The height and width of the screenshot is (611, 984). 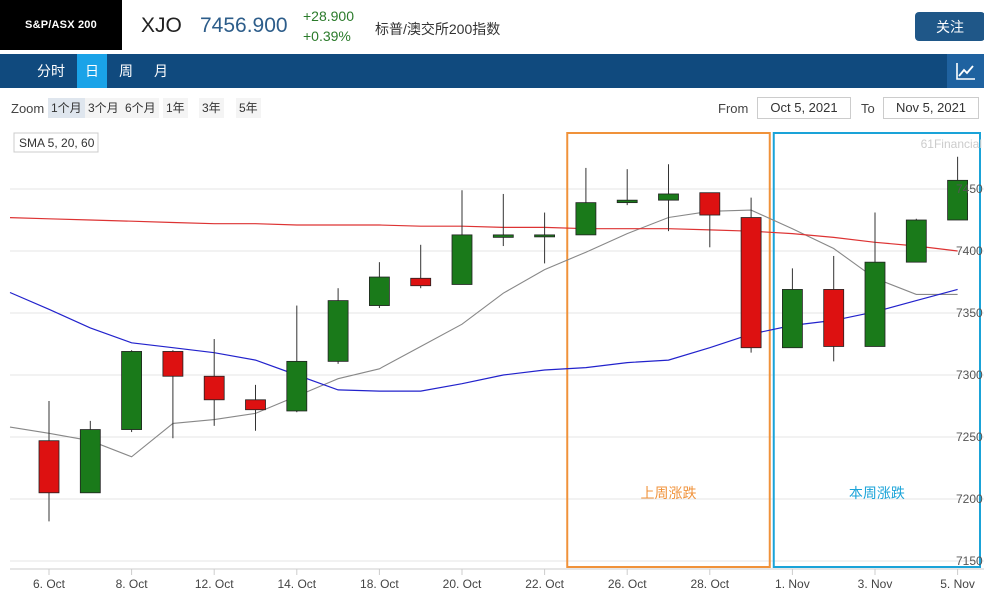 What do you see at coordinates (244, 25) in the screenshot?
I see `last-price: 7456.900` at bounding box center [244, 25].